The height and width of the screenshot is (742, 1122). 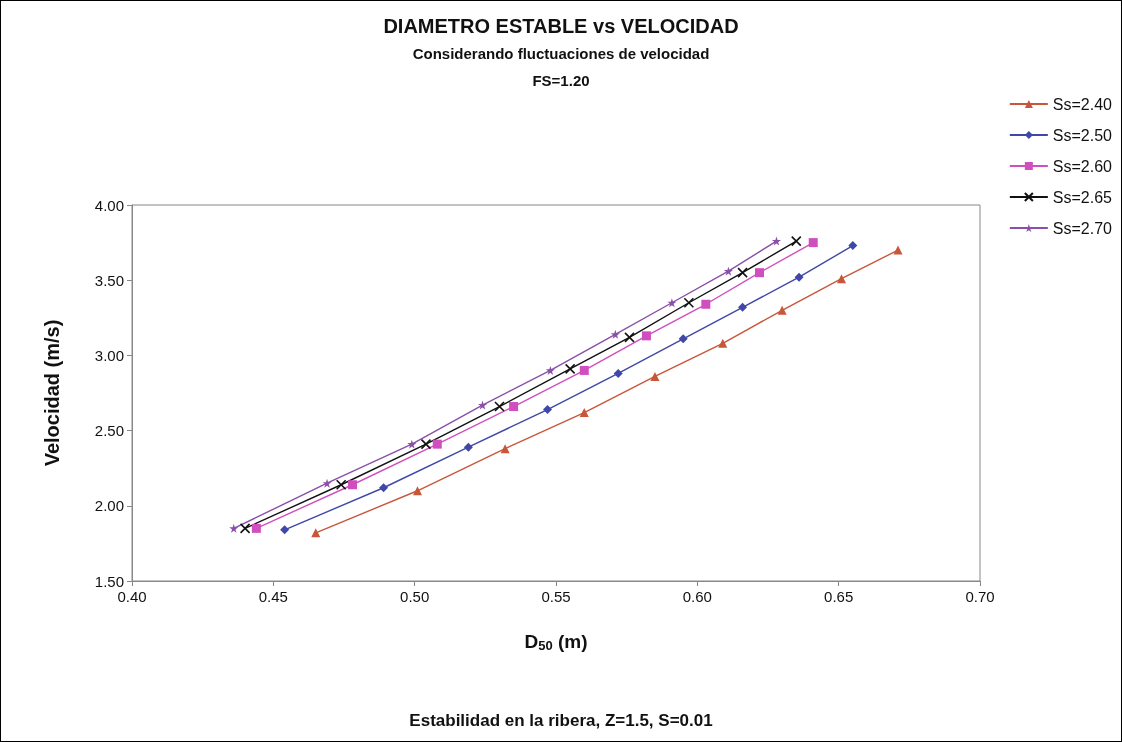 What do you see at coordinates (1082, 104) in the screenshot?
I see `legend-label: Ss=2.40` at bounding box center [1082, 104].